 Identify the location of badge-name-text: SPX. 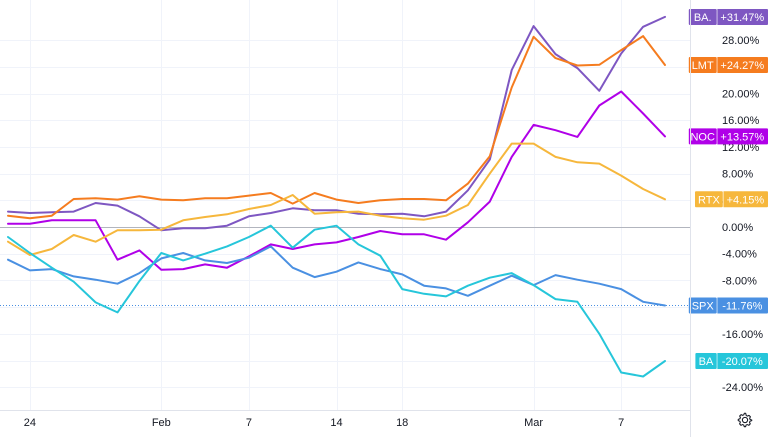
(703, 306).